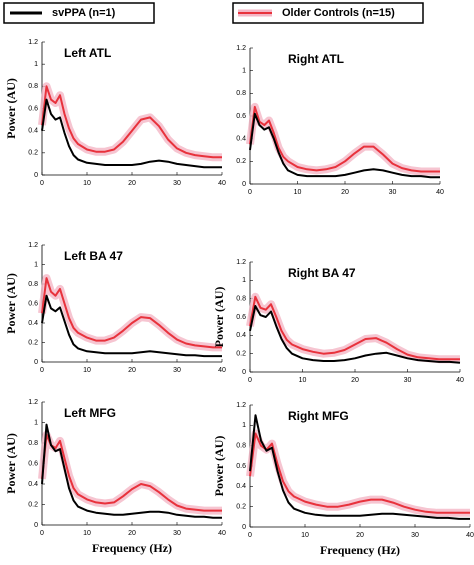 The image size is (474, 565). I want to click on panel-title: Left MFG, so click(90, 413).